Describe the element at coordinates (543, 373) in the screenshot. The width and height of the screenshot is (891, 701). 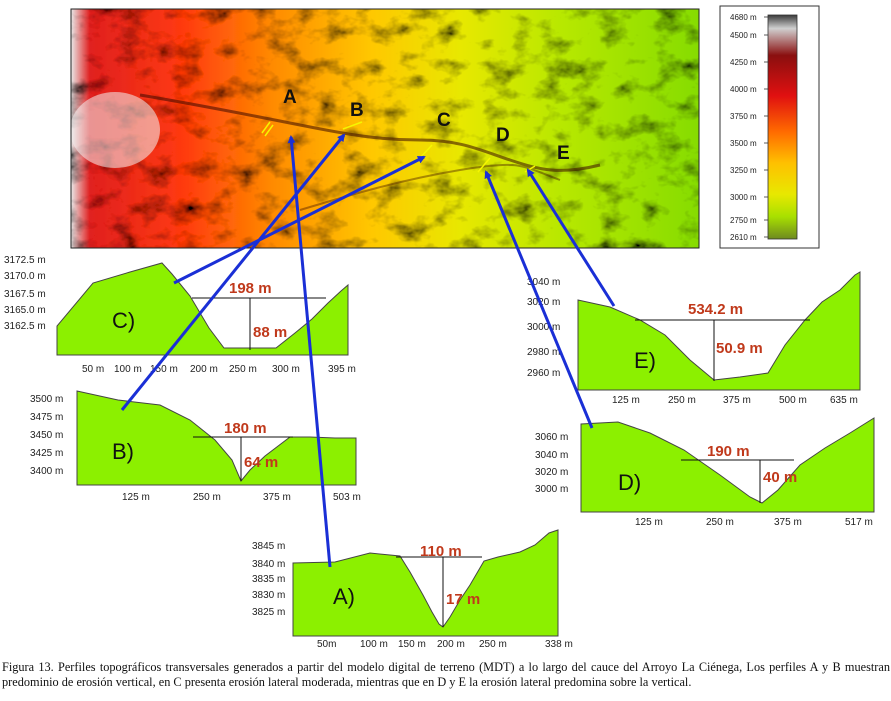
I see `profile-e-ytick-5: 2960 m` at that location.